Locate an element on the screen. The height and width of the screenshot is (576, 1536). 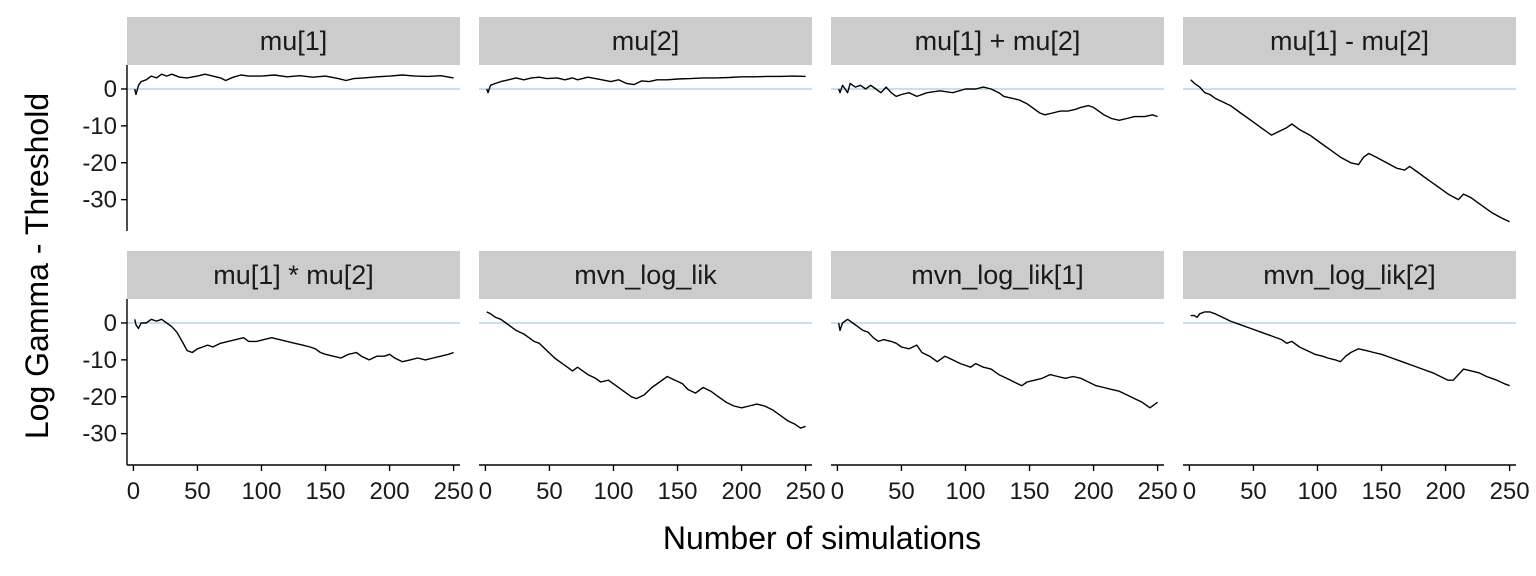
panel-3: mu[1] + mu[2] is located at coordinates (997, 69).